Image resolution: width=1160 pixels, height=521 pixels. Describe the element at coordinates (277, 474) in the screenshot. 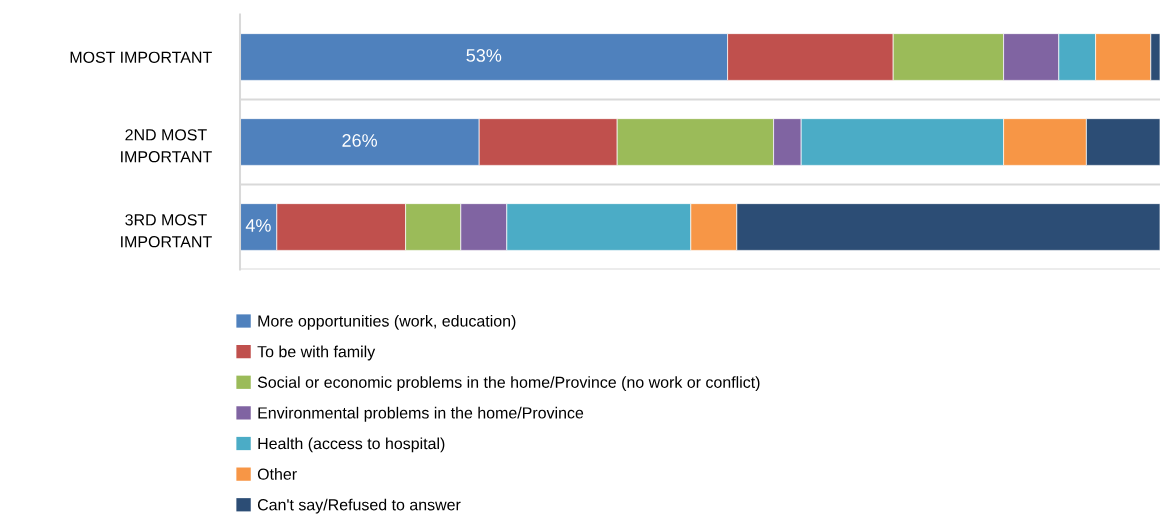

I see `legend-label: Other` at that location.